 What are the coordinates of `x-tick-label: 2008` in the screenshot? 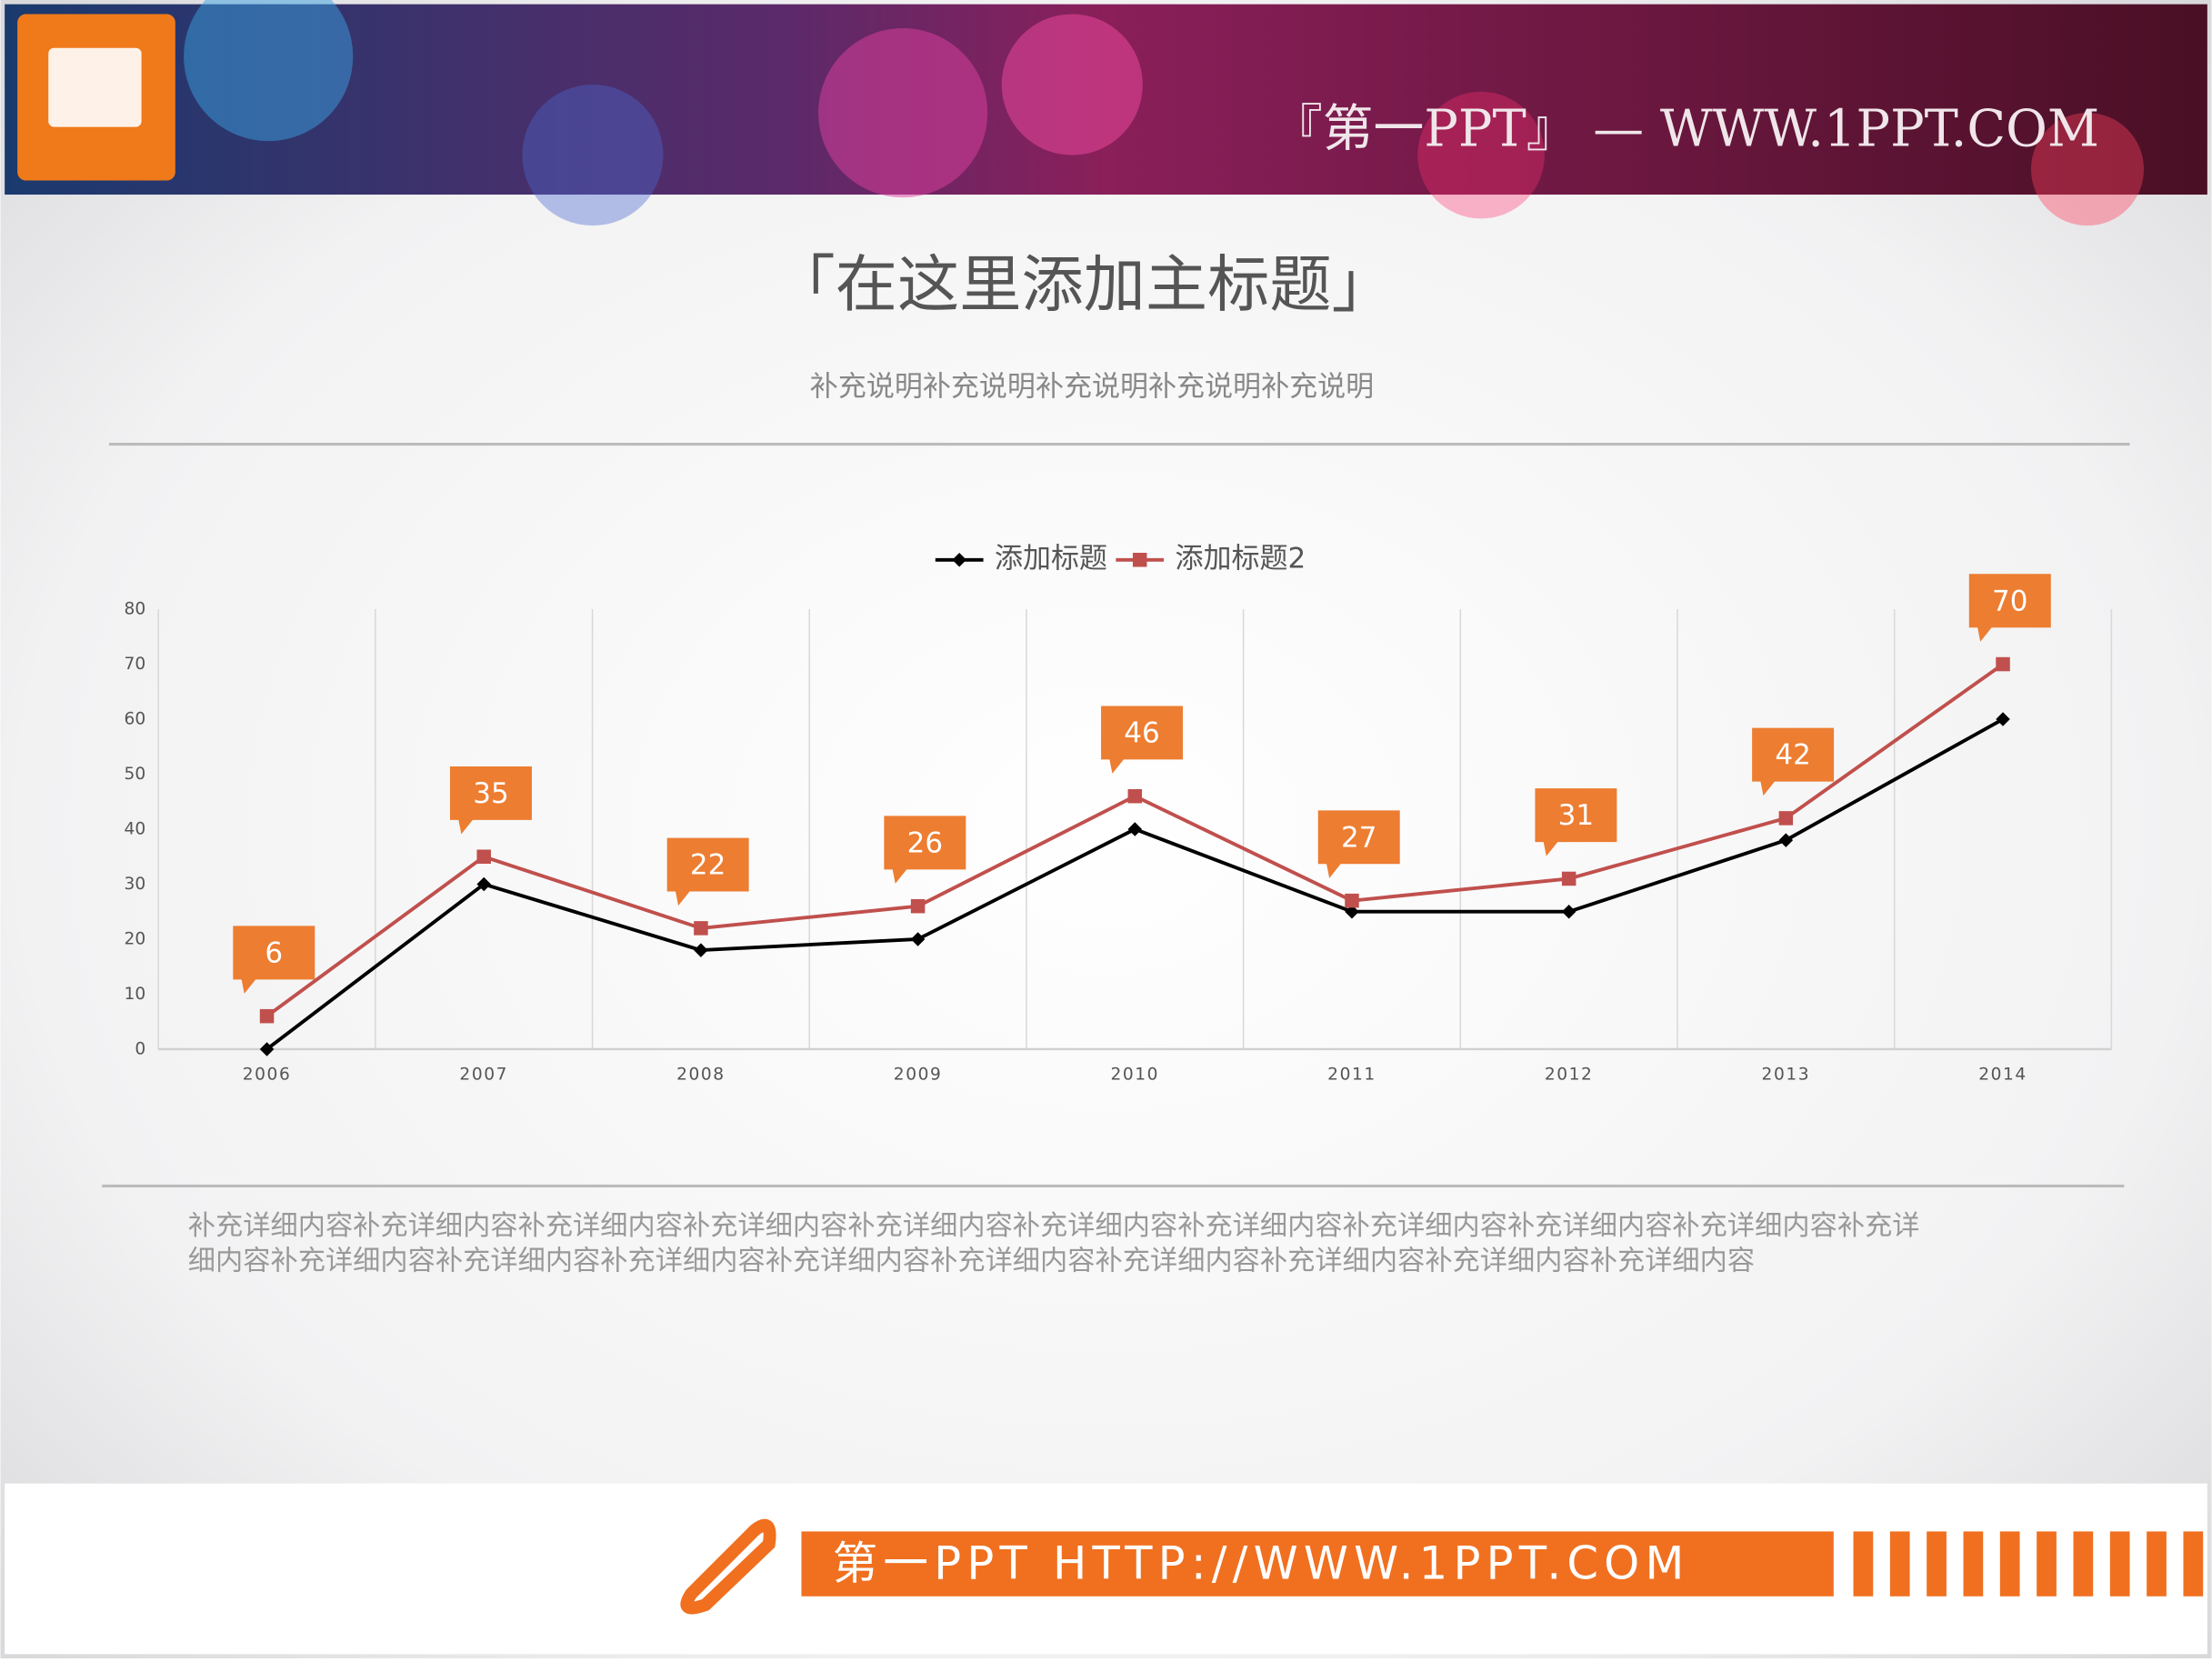 It's located at (701, 1074).